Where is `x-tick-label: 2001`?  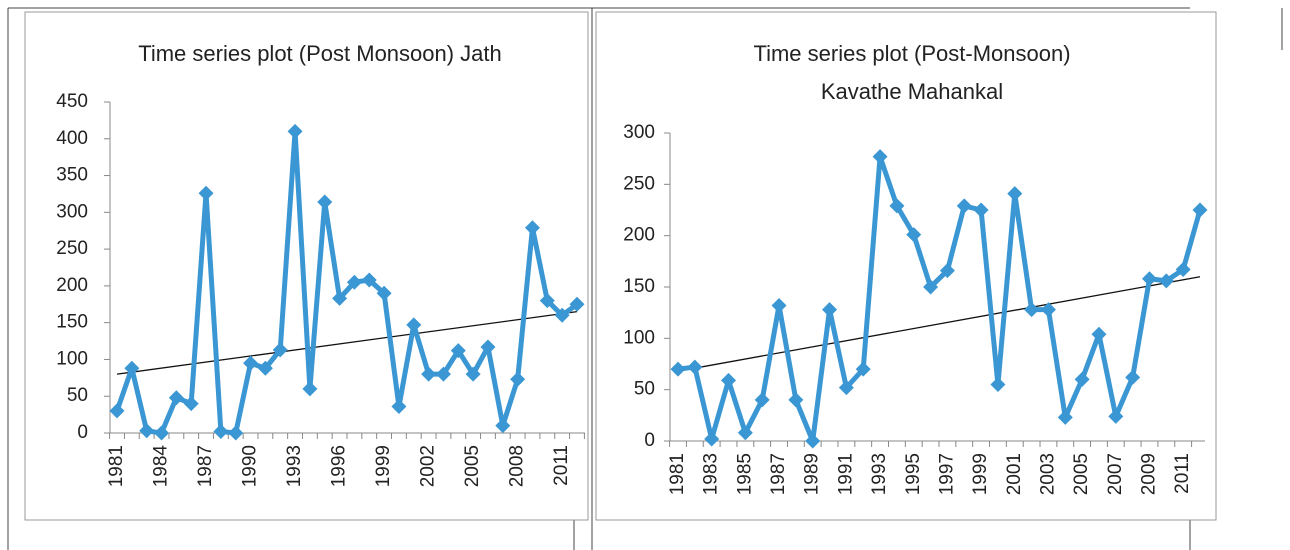 x-tick-label: 2001 is located at coordinates (1014, 474).